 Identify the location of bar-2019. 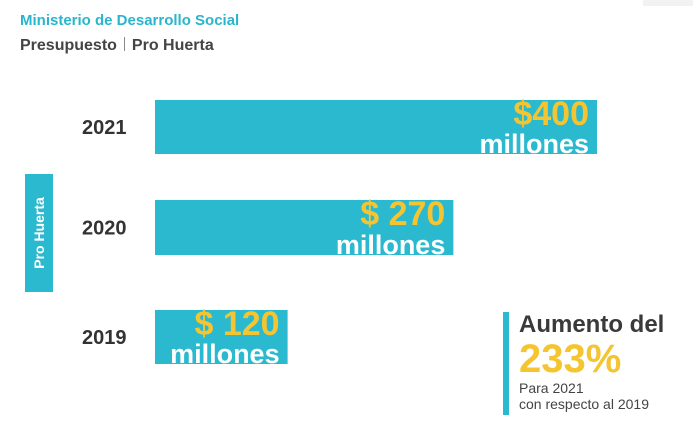
(221, 337).